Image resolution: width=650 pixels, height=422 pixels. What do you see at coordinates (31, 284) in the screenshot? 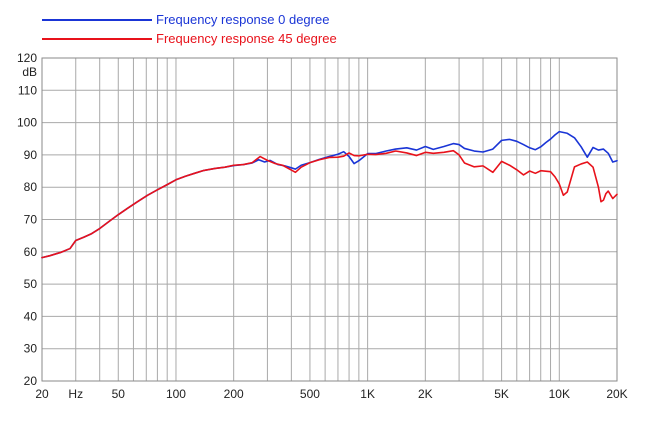
I see `y-tick-label: 50` at bounding box center [31, 284].